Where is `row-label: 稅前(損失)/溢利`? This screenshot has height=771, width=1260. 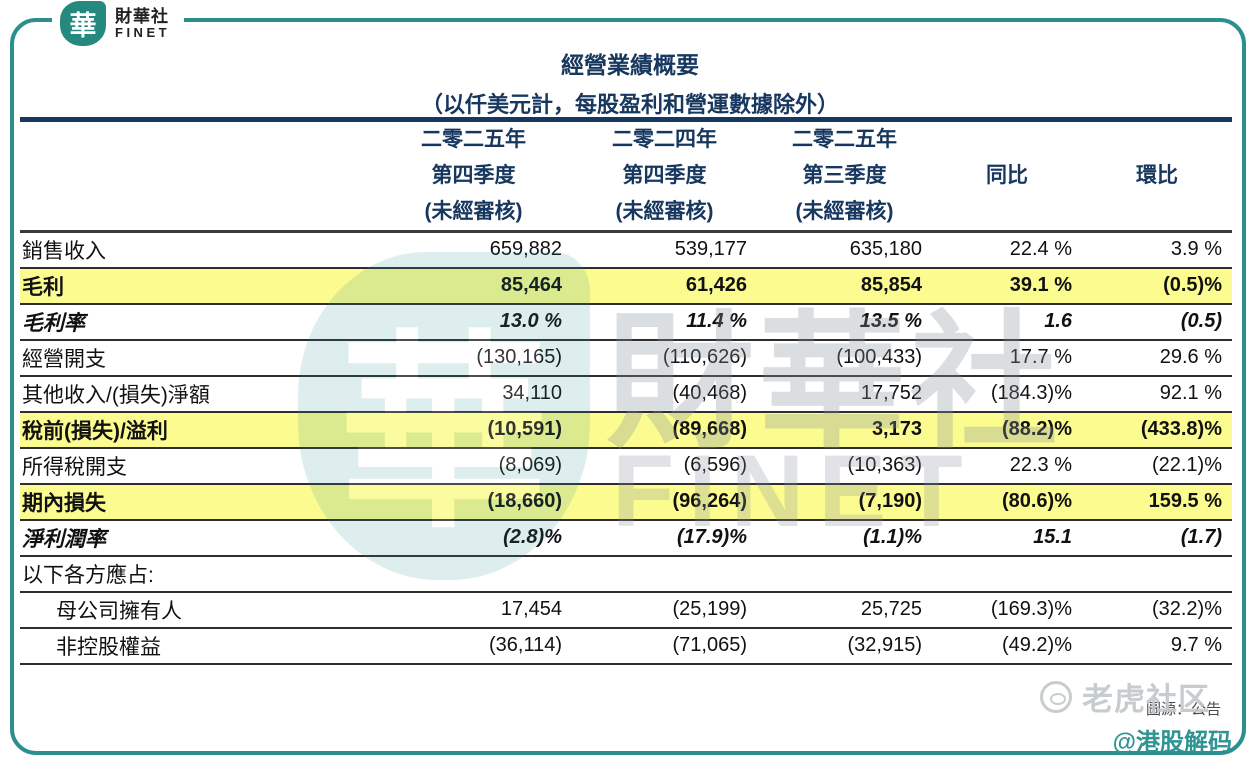 row-label: 稅前(損失)/溢利 is located at coordinates (197, 430).